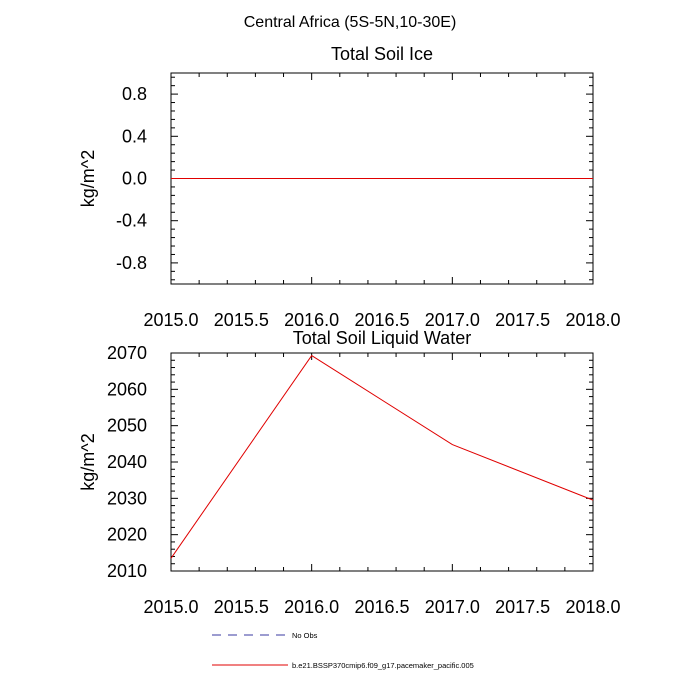  I want to click on y-tick-label: -0.4, so click(131, 221).